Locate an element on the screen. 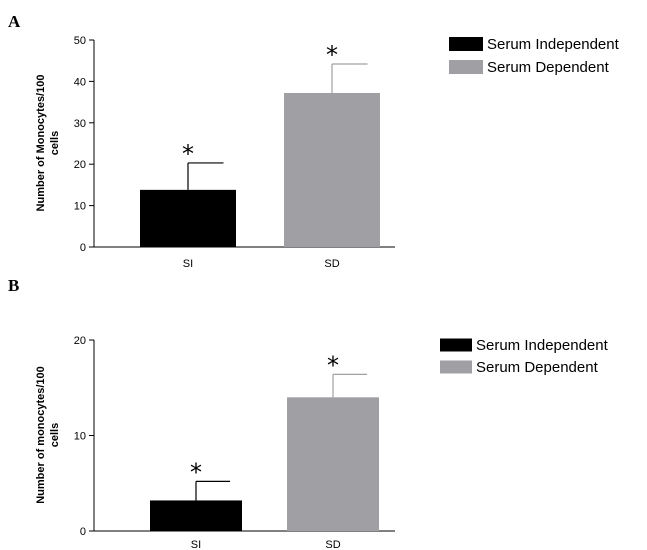  panel-a-y-tick-label: 20 is located at coordinates (80, 165).